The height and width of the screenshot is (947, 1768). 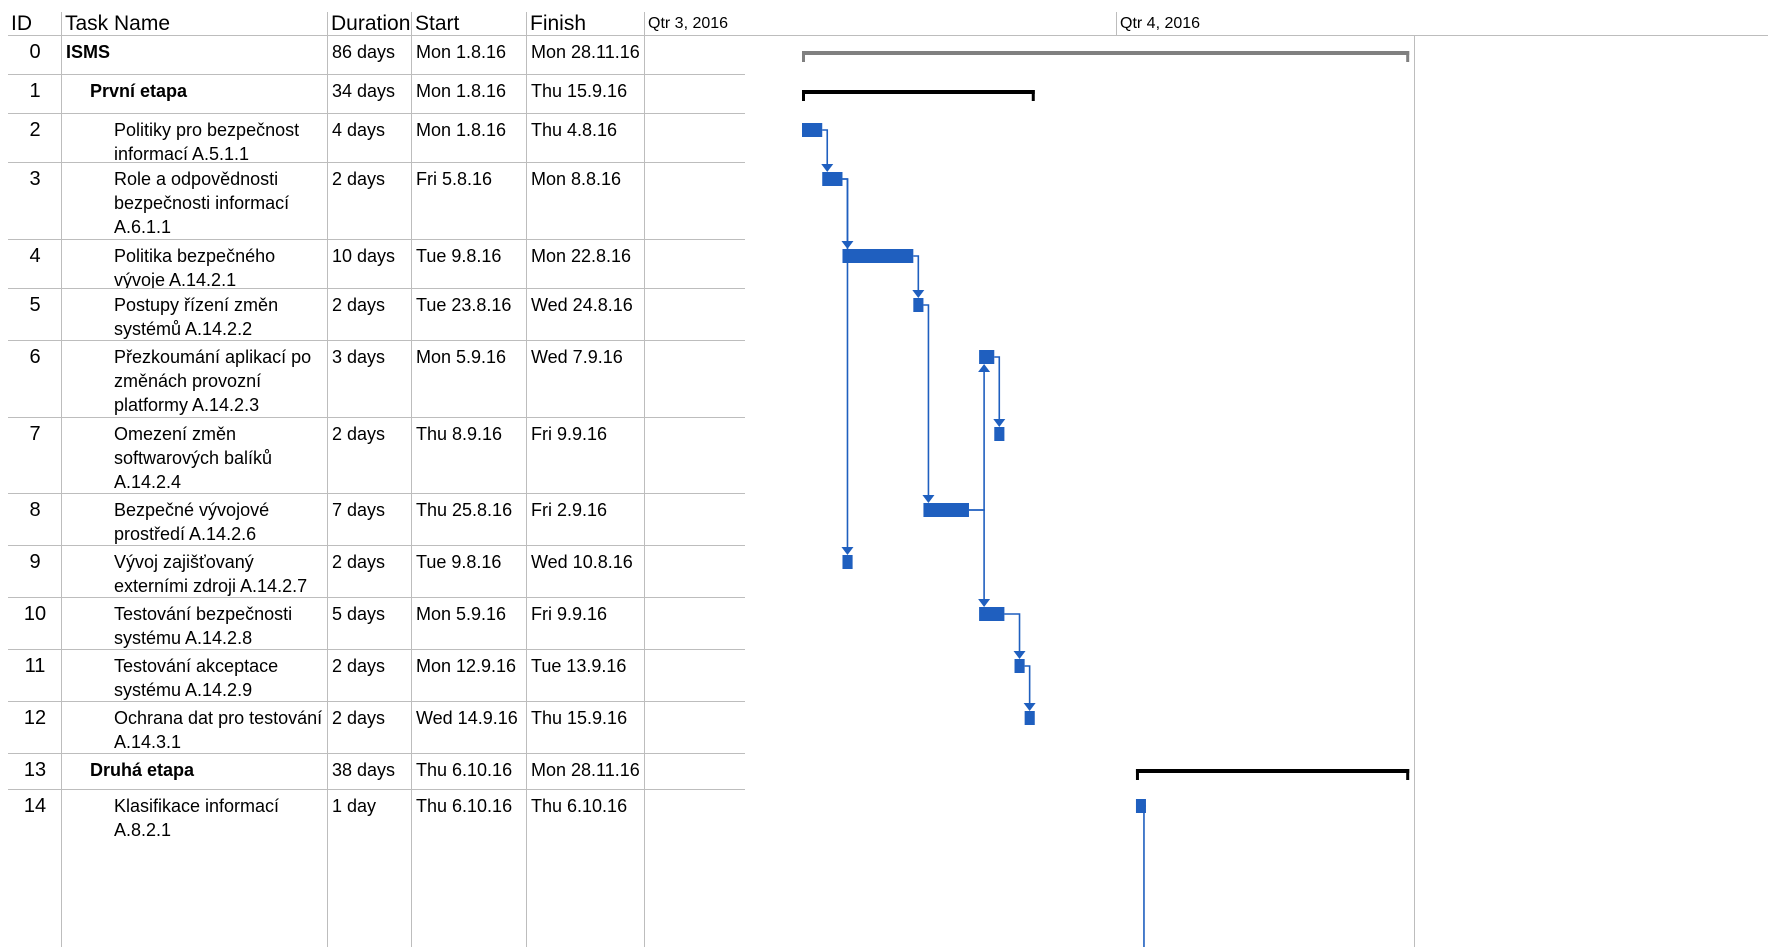 What do you see at coordinates (581, 256) in the screenshot?
I see `task-finish-cell: Mon 22.8.16` at bounding box center [581, 256].